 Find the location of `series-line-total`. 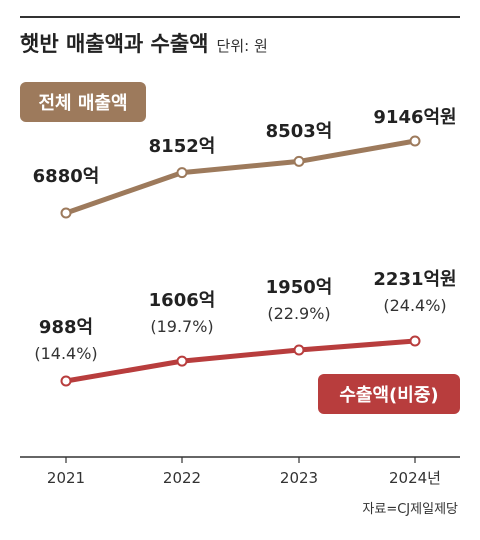

series-line-total is located at coordinates (240, 177).